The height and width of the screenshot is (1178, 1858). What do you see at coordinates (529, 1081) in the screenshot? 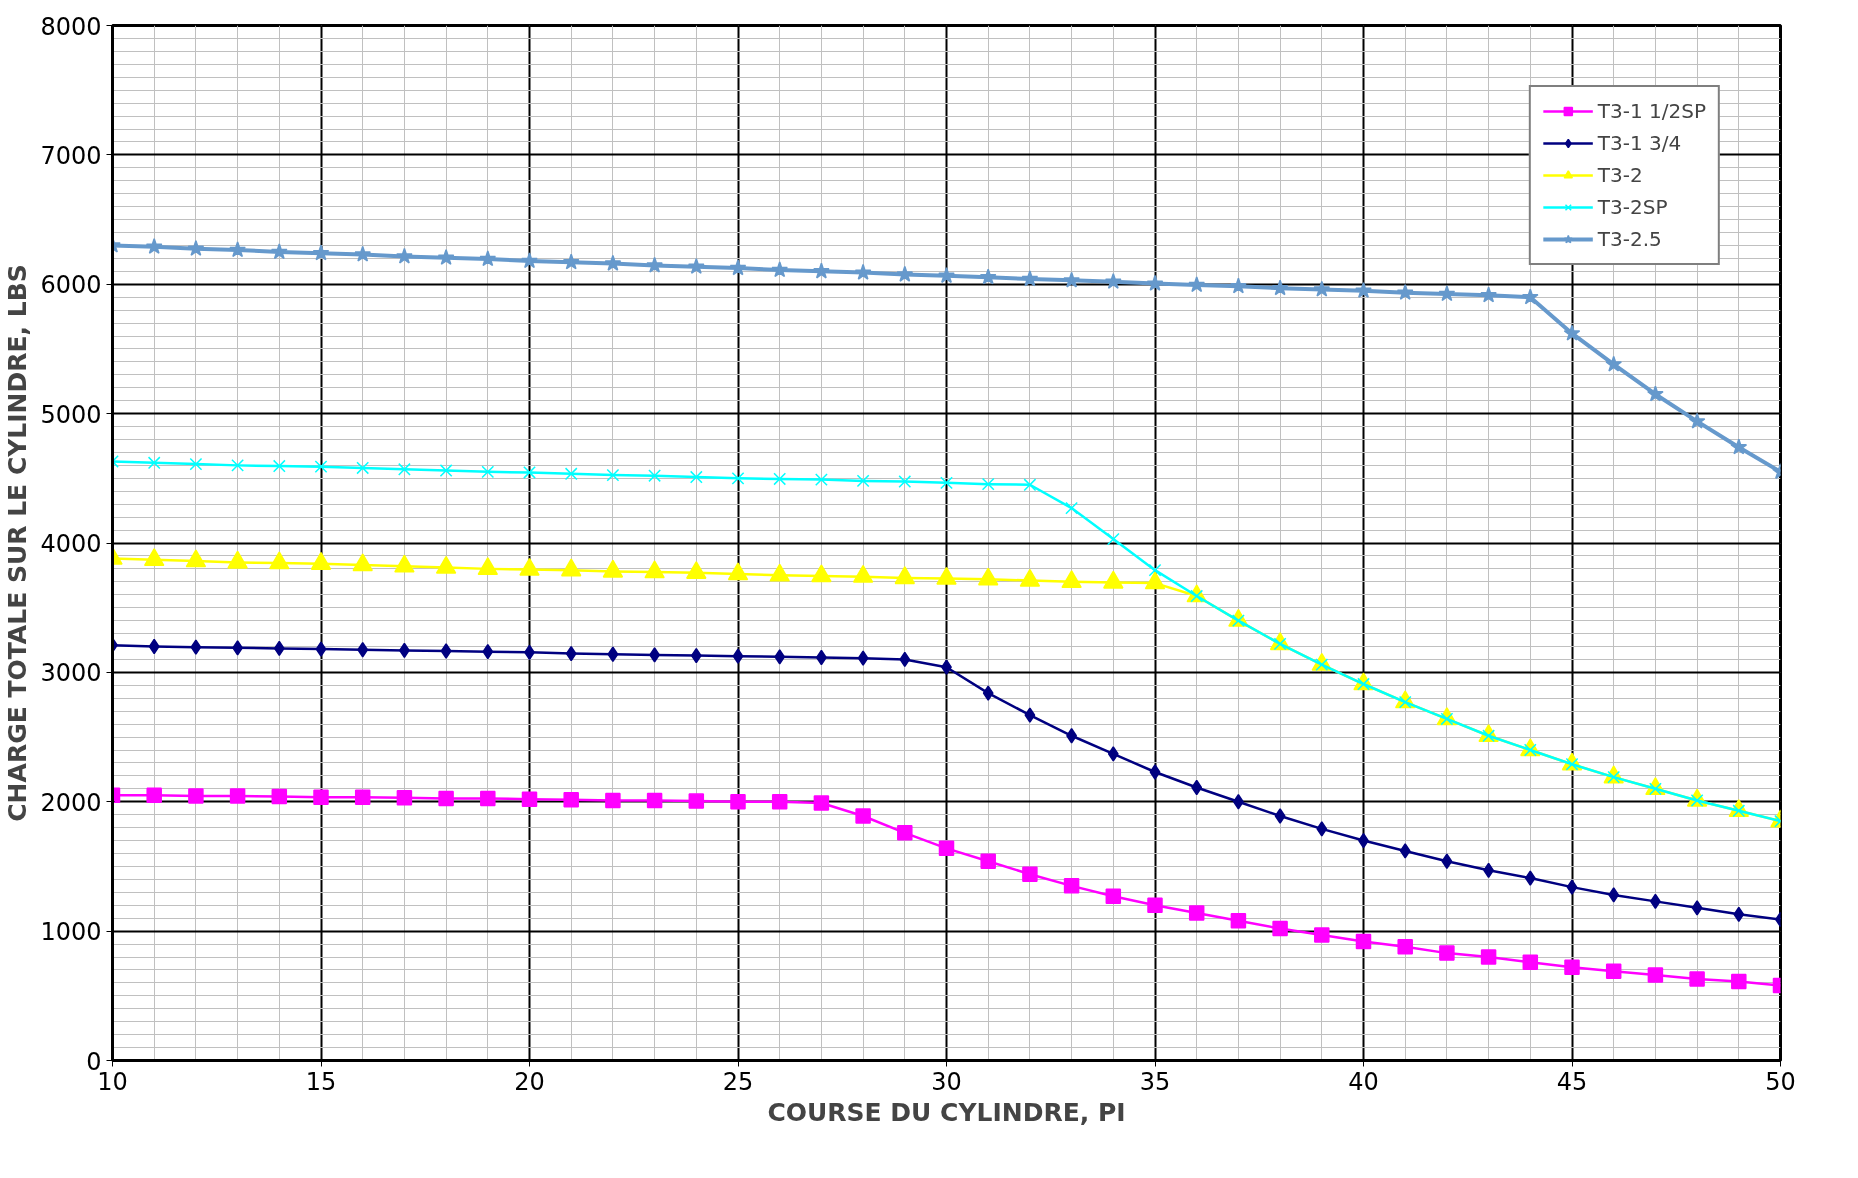
I see `x-tick-label: 20` at bounding box center [529, 1081].